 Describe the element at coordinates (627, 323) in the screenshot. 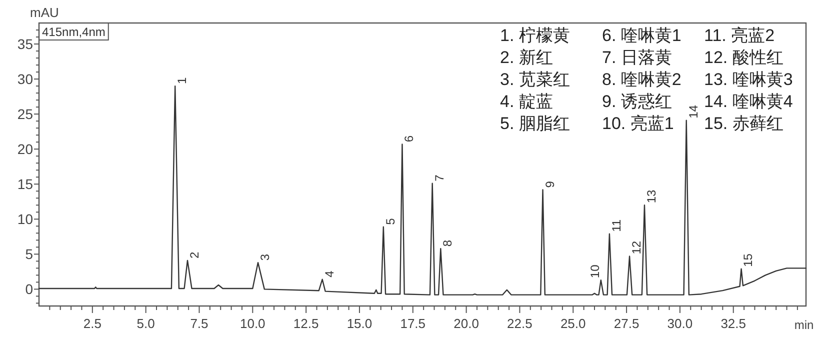

I see `x-tick-label: 27.5` at that location.